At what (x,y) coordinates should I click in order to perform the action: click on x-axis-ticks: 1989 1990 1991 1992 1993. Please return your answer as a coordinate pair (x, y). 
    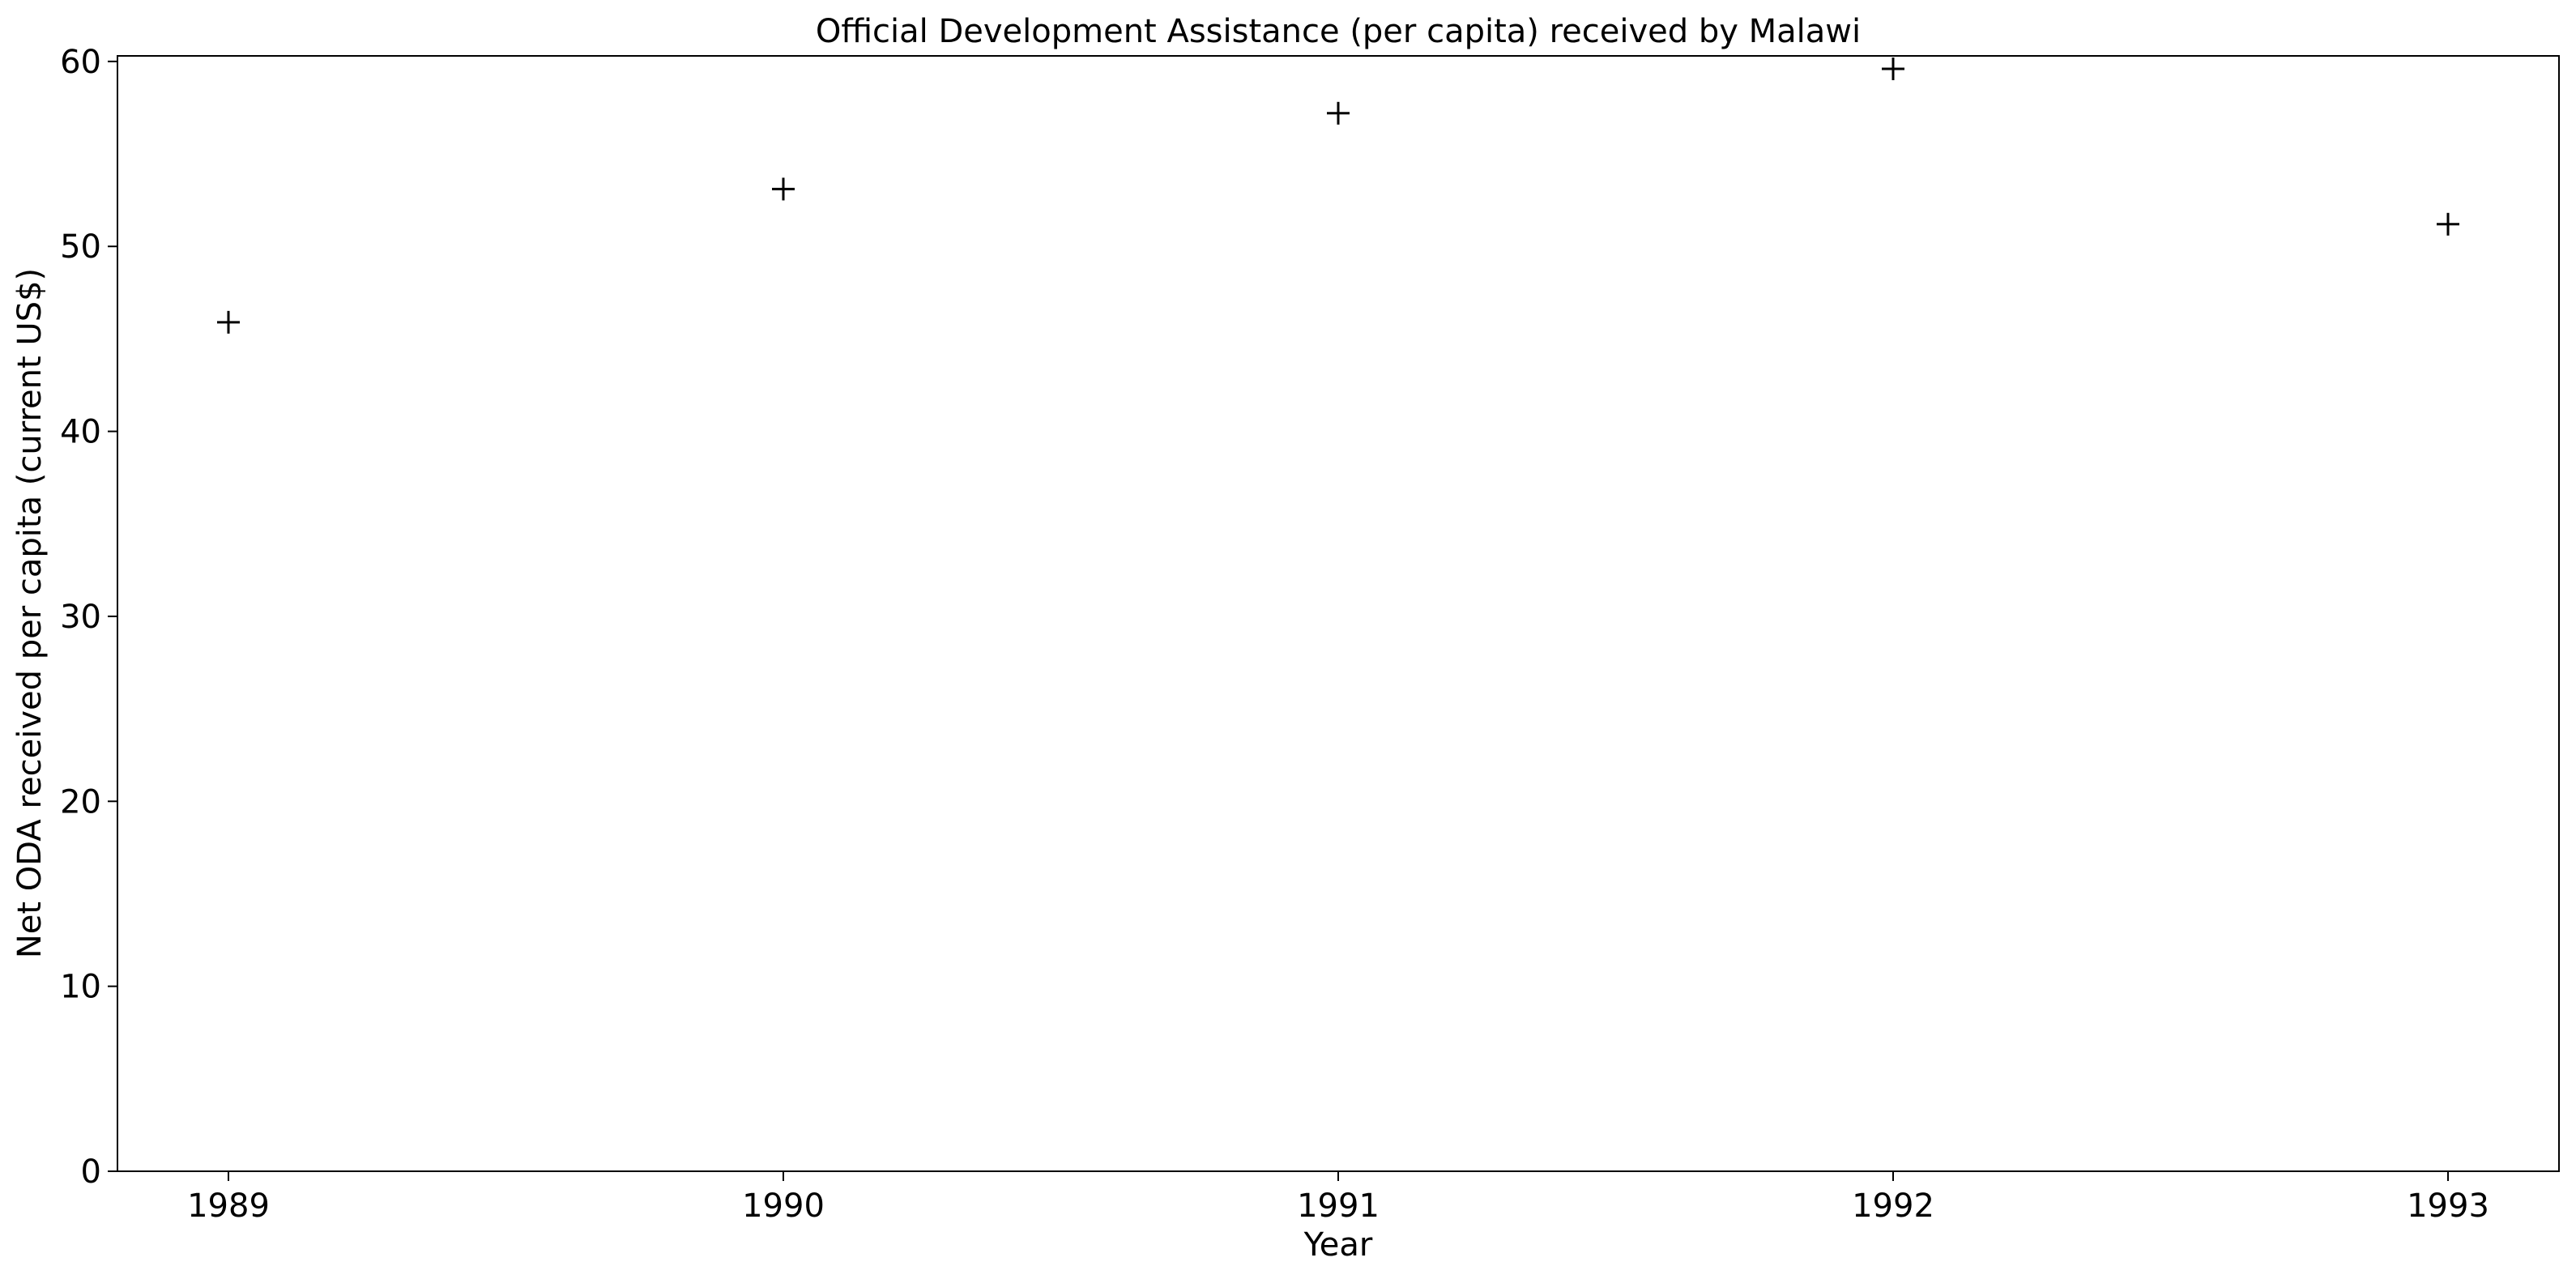
    Looking at the image, I should click on (1338, 1198).